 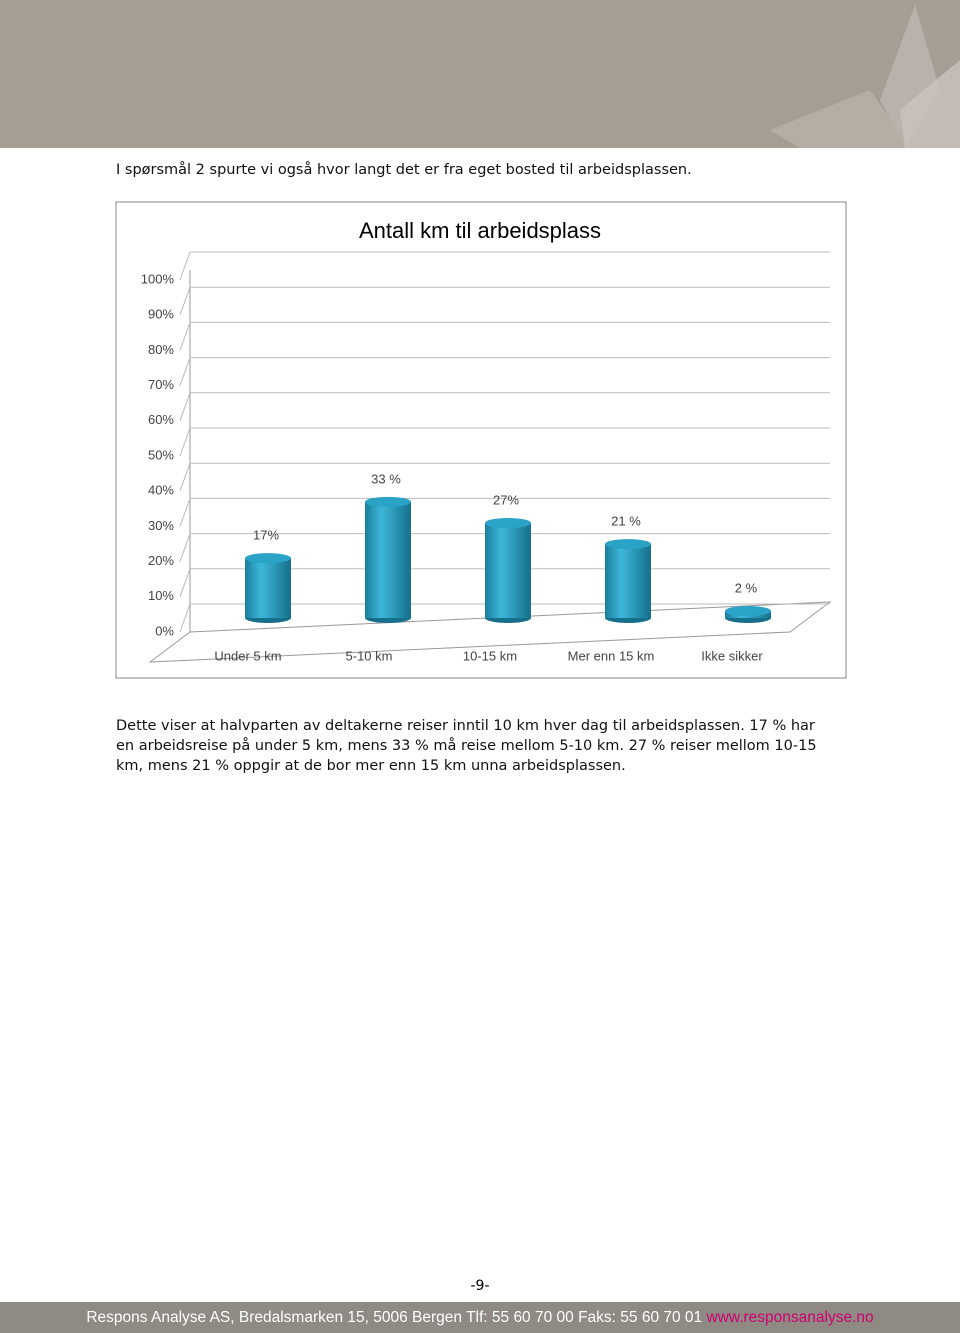 What do you see at coordinates (480, 1286) in the screenshot?
I see `page-number: -9-` at bounding box center [480, 1286].